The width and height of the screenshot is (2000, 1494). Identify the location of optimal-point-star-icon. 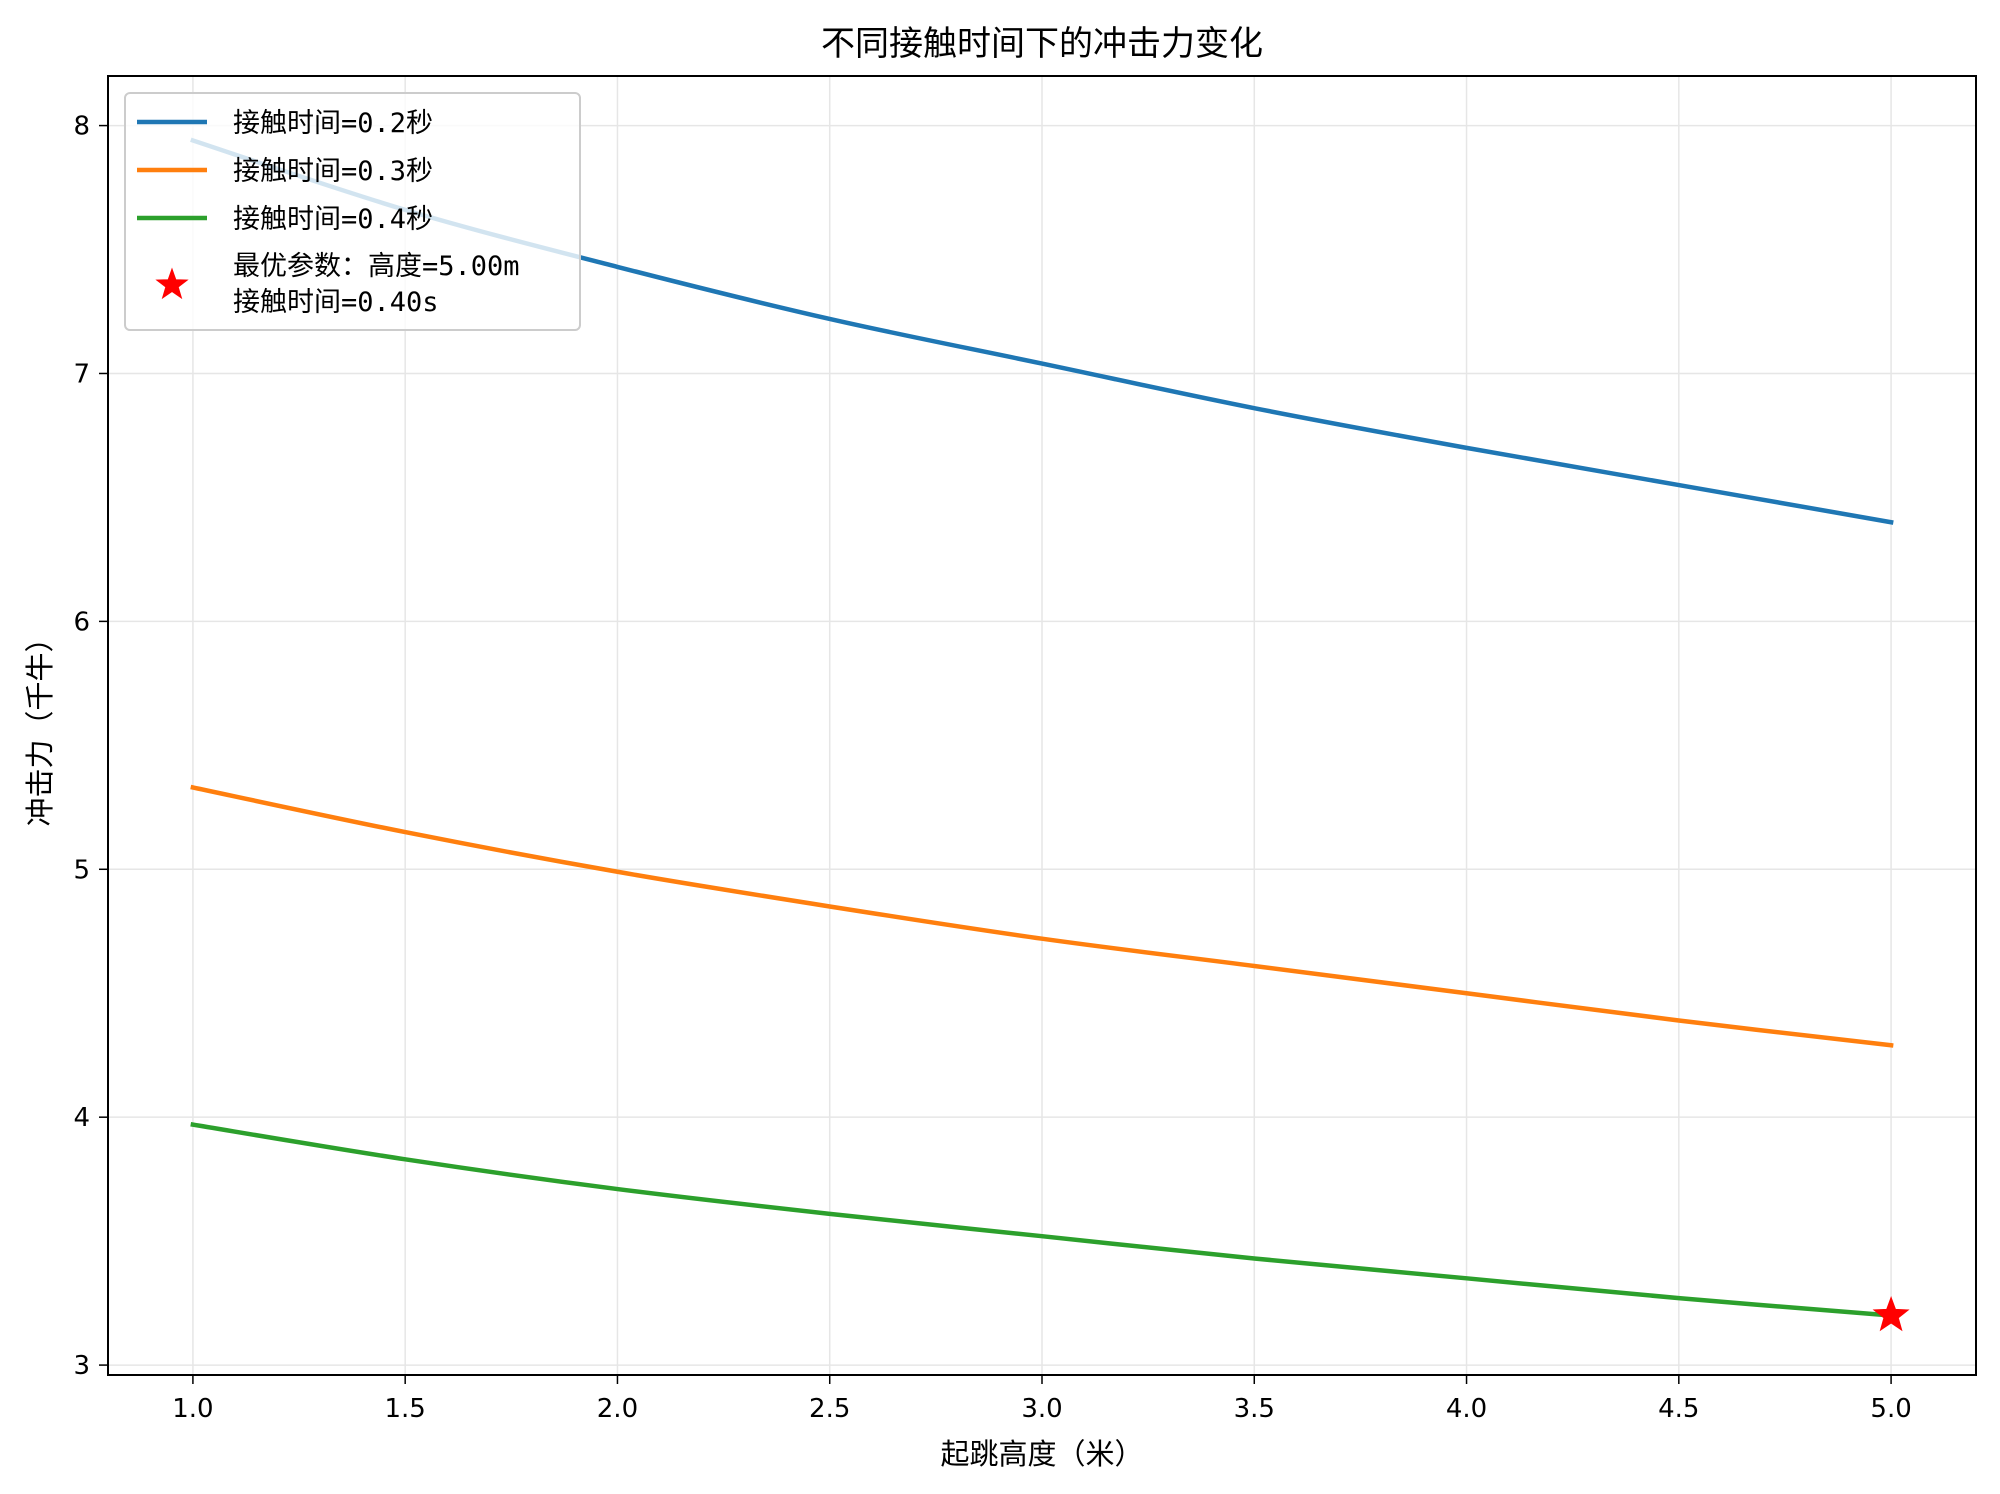
(1891, 1314).